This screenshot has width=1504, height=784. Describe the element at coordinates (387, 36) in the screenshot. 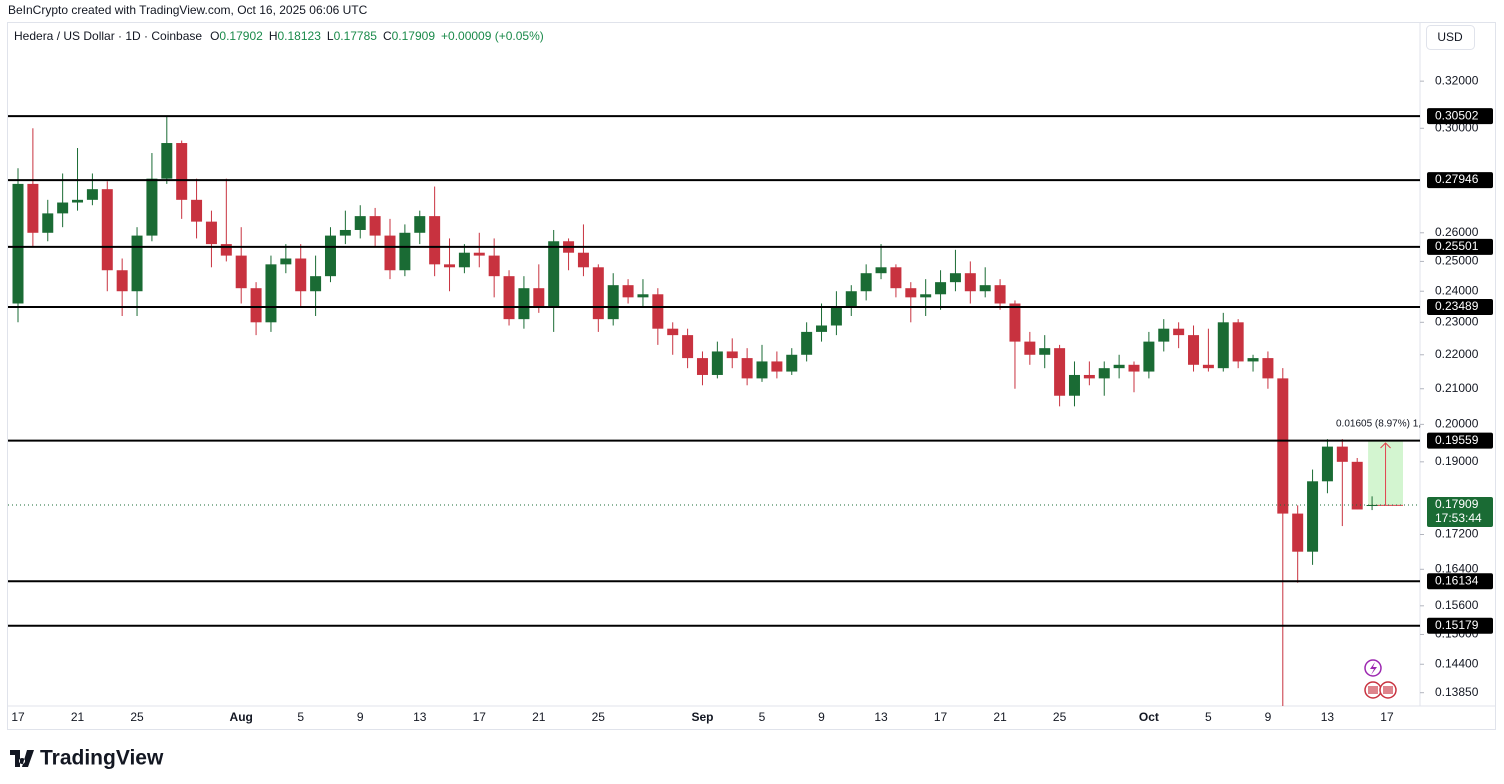

I see `stat-label: C` at that location.